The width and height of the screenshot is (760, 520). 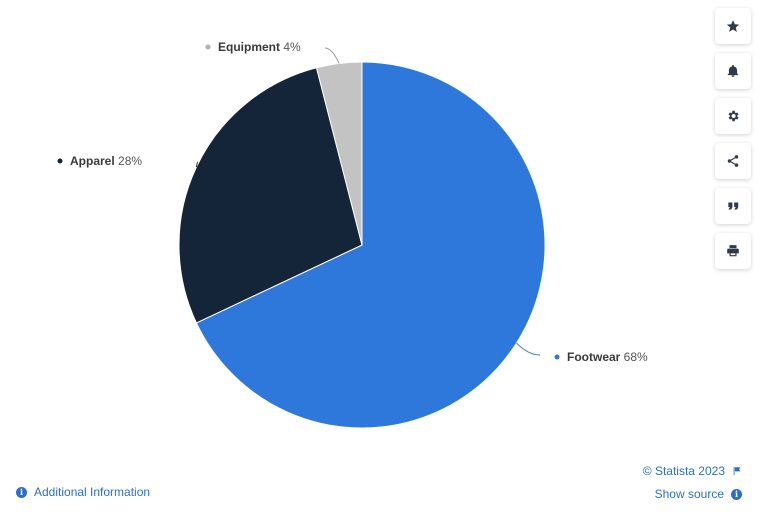 What do you see at coordinates (683, 471) in the screenshot?
I see `copyright-text: © Statista 2023` at bounding box center [683, 471].